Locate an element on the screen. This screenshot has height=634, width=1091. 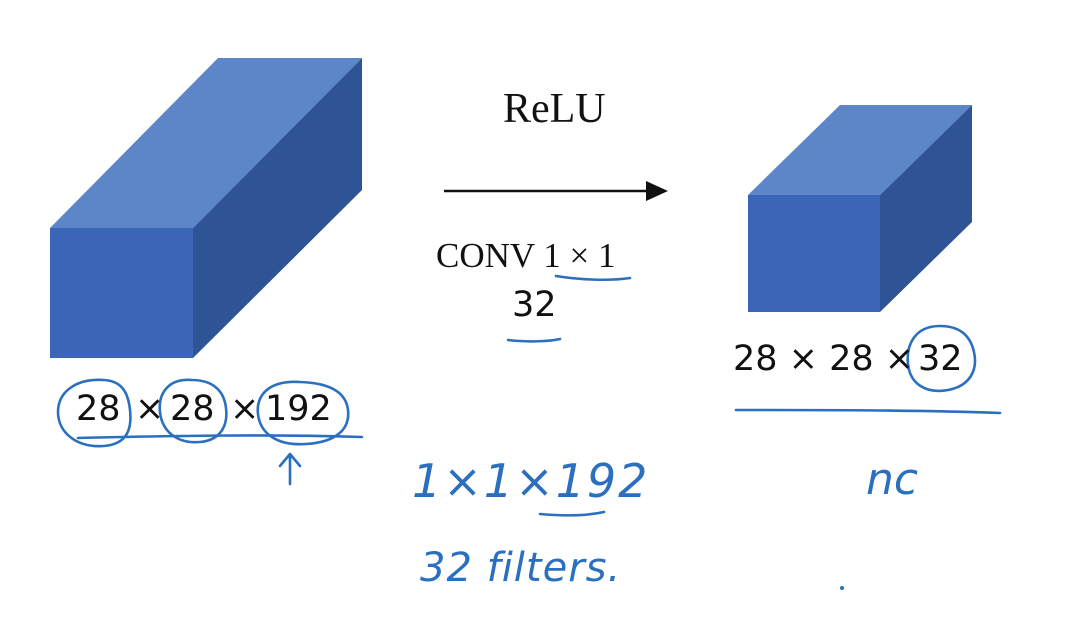
input-volume-cube is located at coordinates (206, 208).